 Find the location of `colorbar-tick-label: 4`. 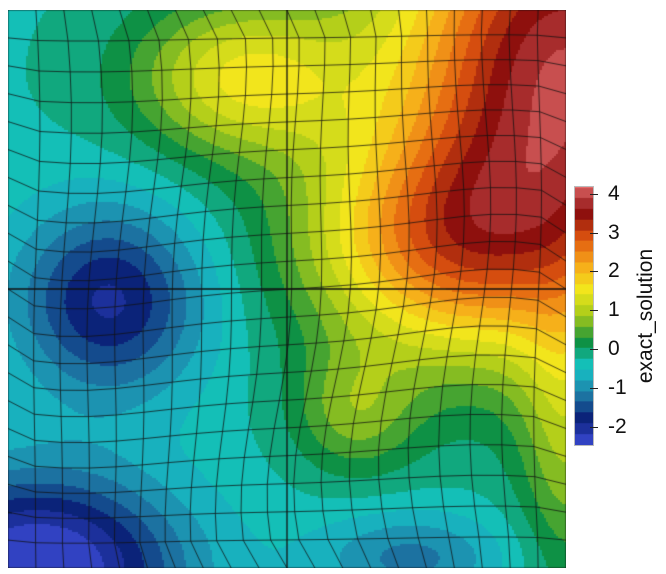

colorbar-tick-label: 4 is located at coordinates (614, 193).